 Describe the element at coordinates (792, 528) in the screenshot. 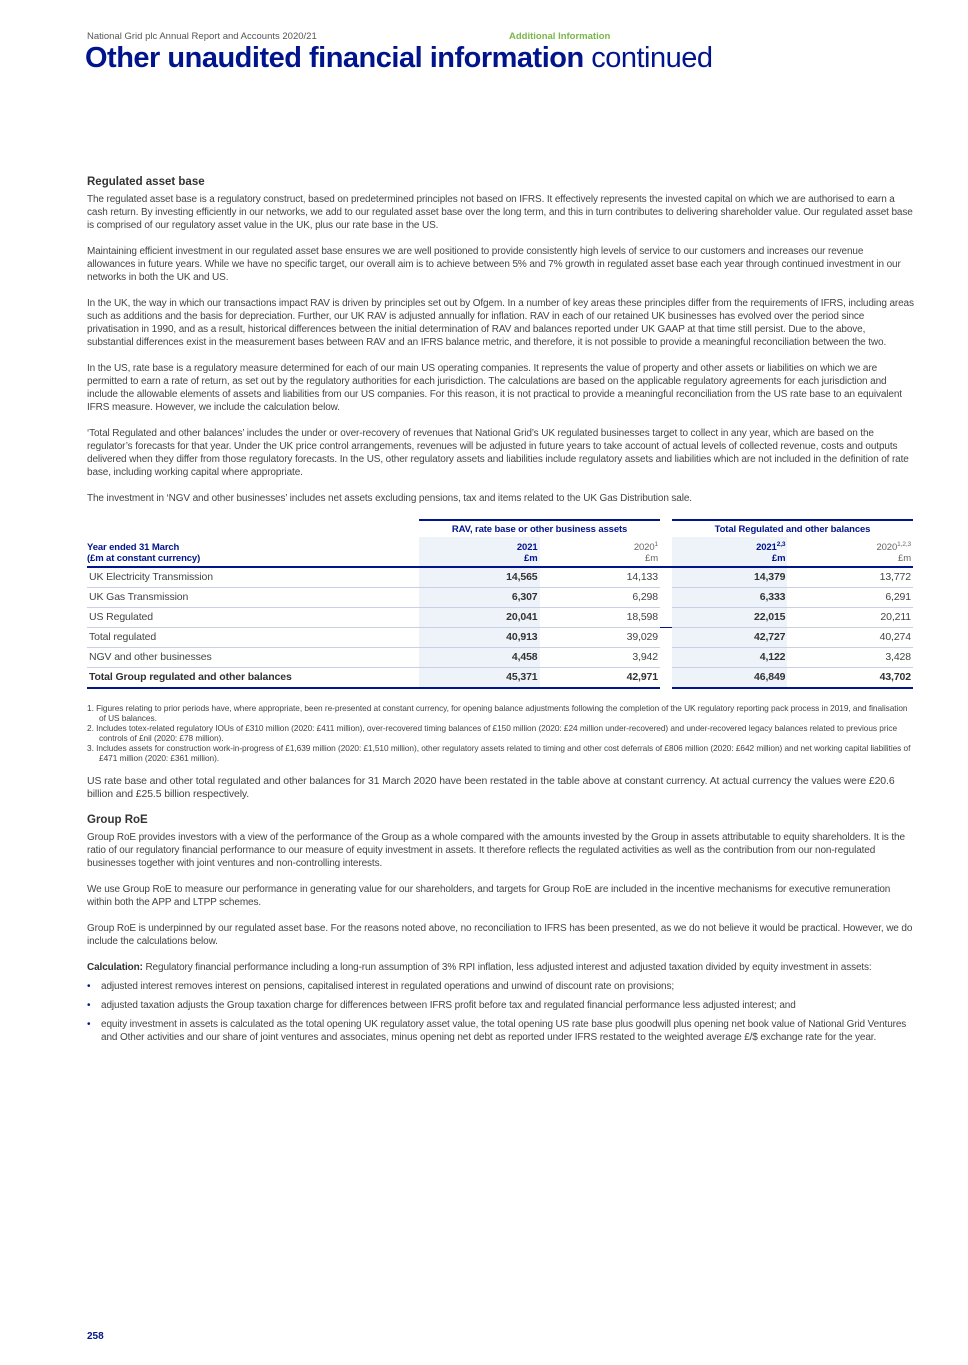

I see `group-header-total: Total Regulated and other balances` at that location.